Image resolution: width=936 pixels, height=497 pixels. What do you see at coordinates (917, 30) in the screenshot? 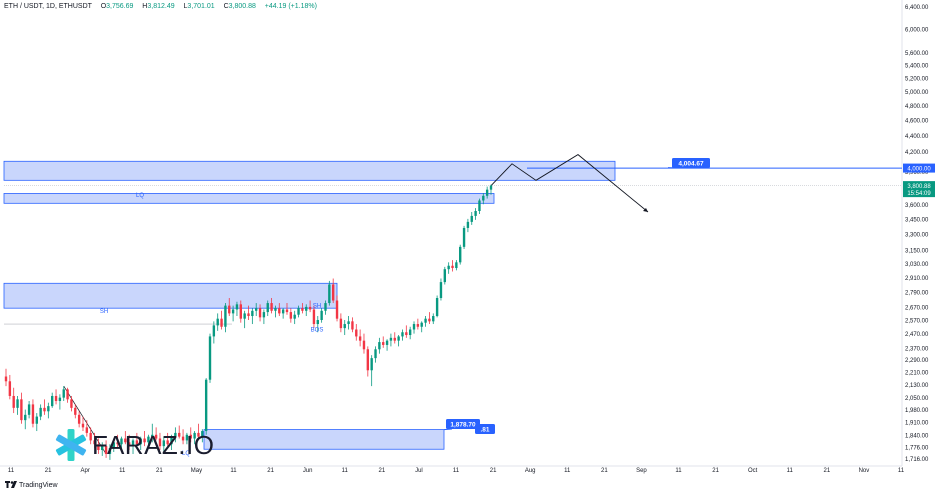
I see `price-tick-label: 6,000.00` at bounding box center [917, 30].